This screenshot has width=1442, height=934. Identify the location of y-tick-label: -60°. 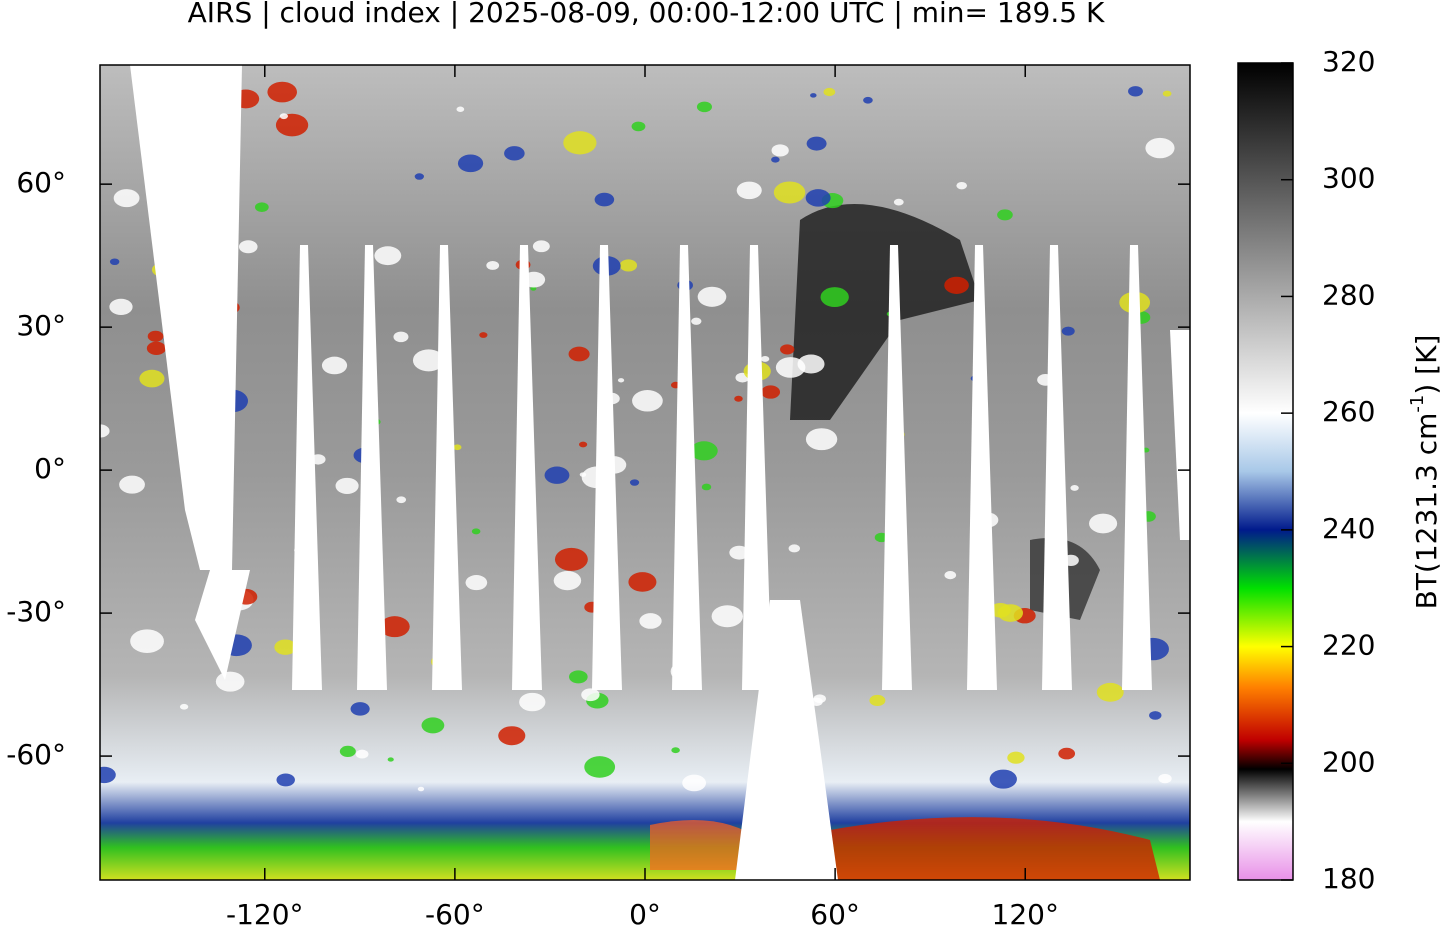
(36, 754).